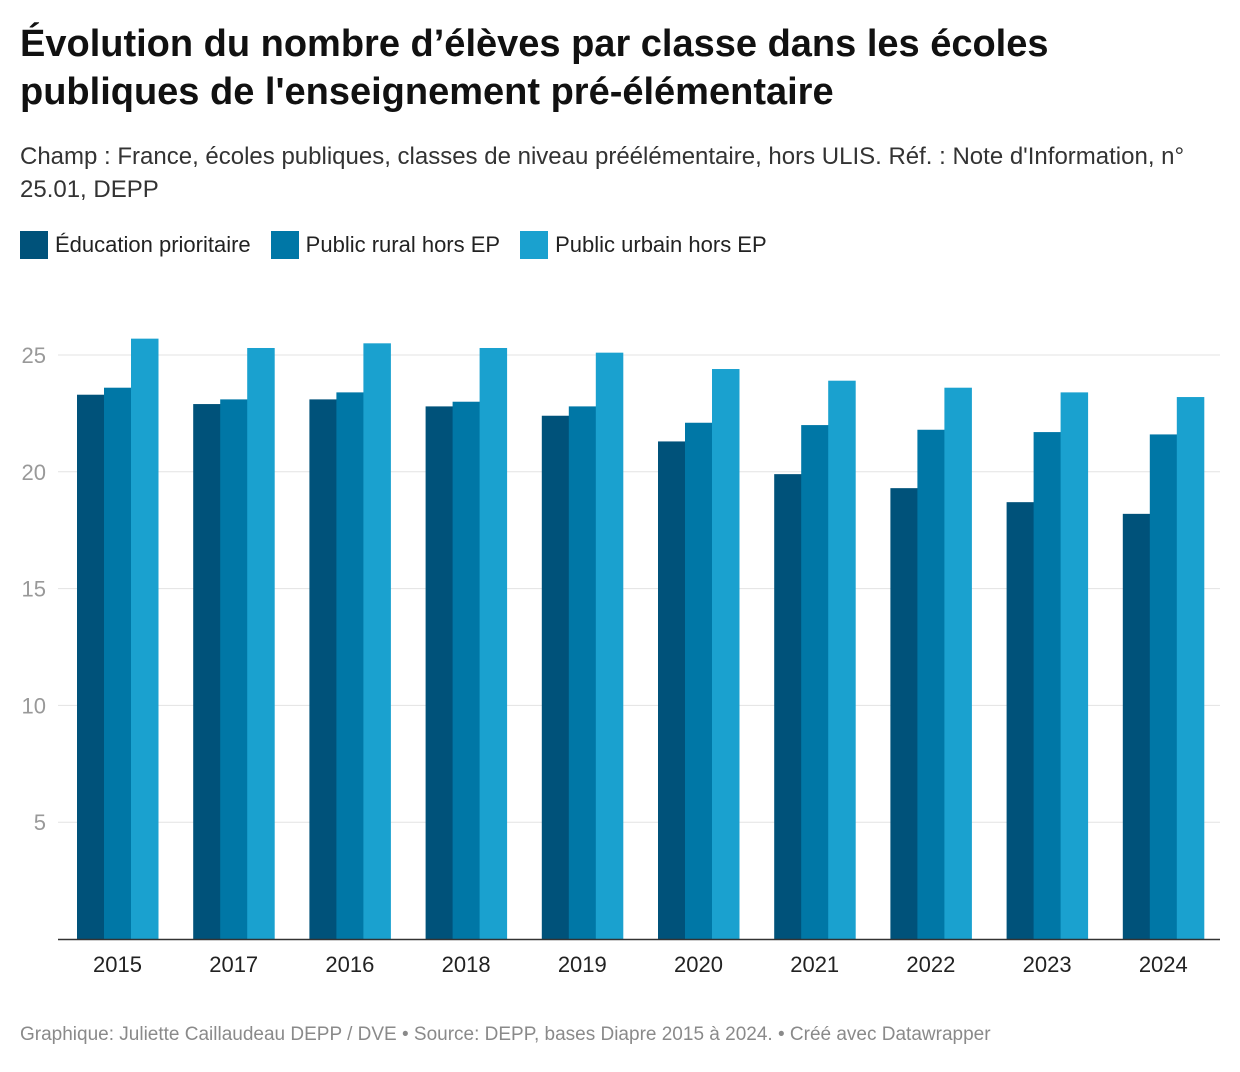 The height and width of the screenshot is (1072, 1240). Describe the element at coordinates (698, 964) in the screenshot. I see `x-tick-label-2020: 2020` at that location.